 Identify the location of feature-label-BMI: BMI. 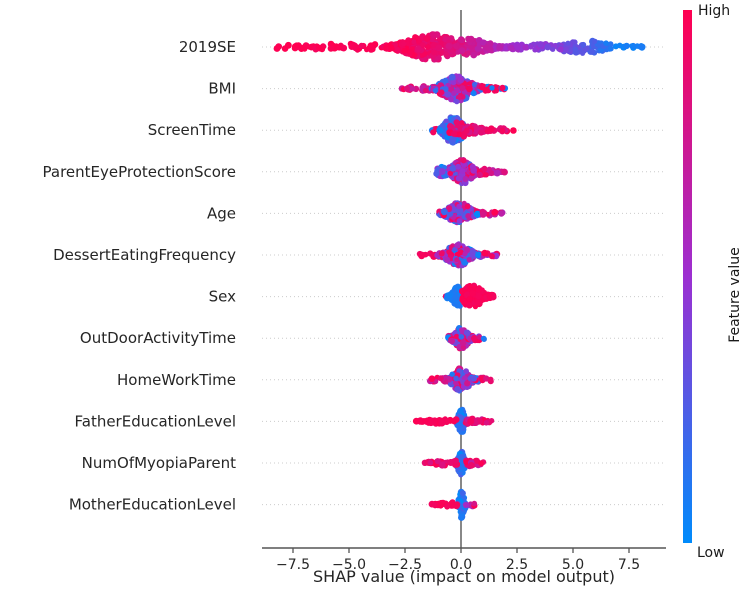
(222, 89).